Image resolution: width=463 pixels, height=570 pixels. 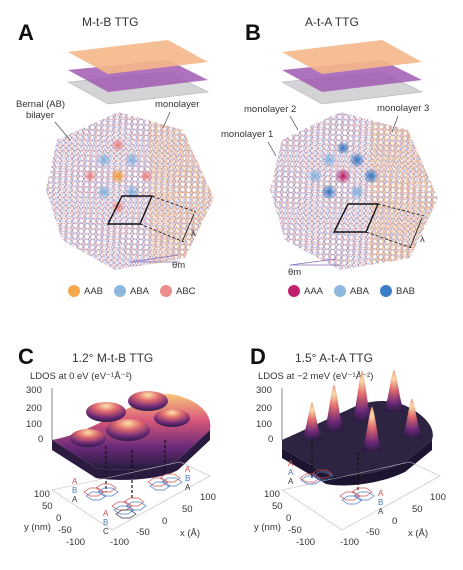 I want to click on ldos-surface, so click(x=357, y=438).